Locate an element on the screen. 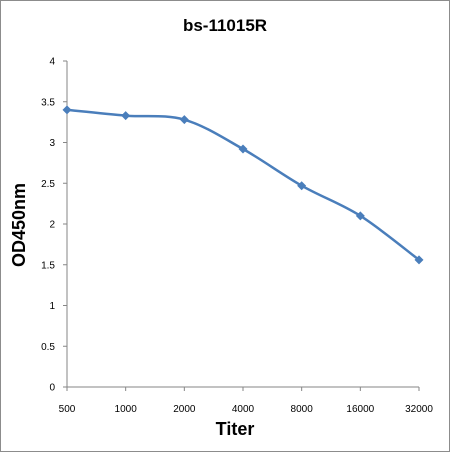  x-tick-label: 8000 is located at coordinates (302, 409).